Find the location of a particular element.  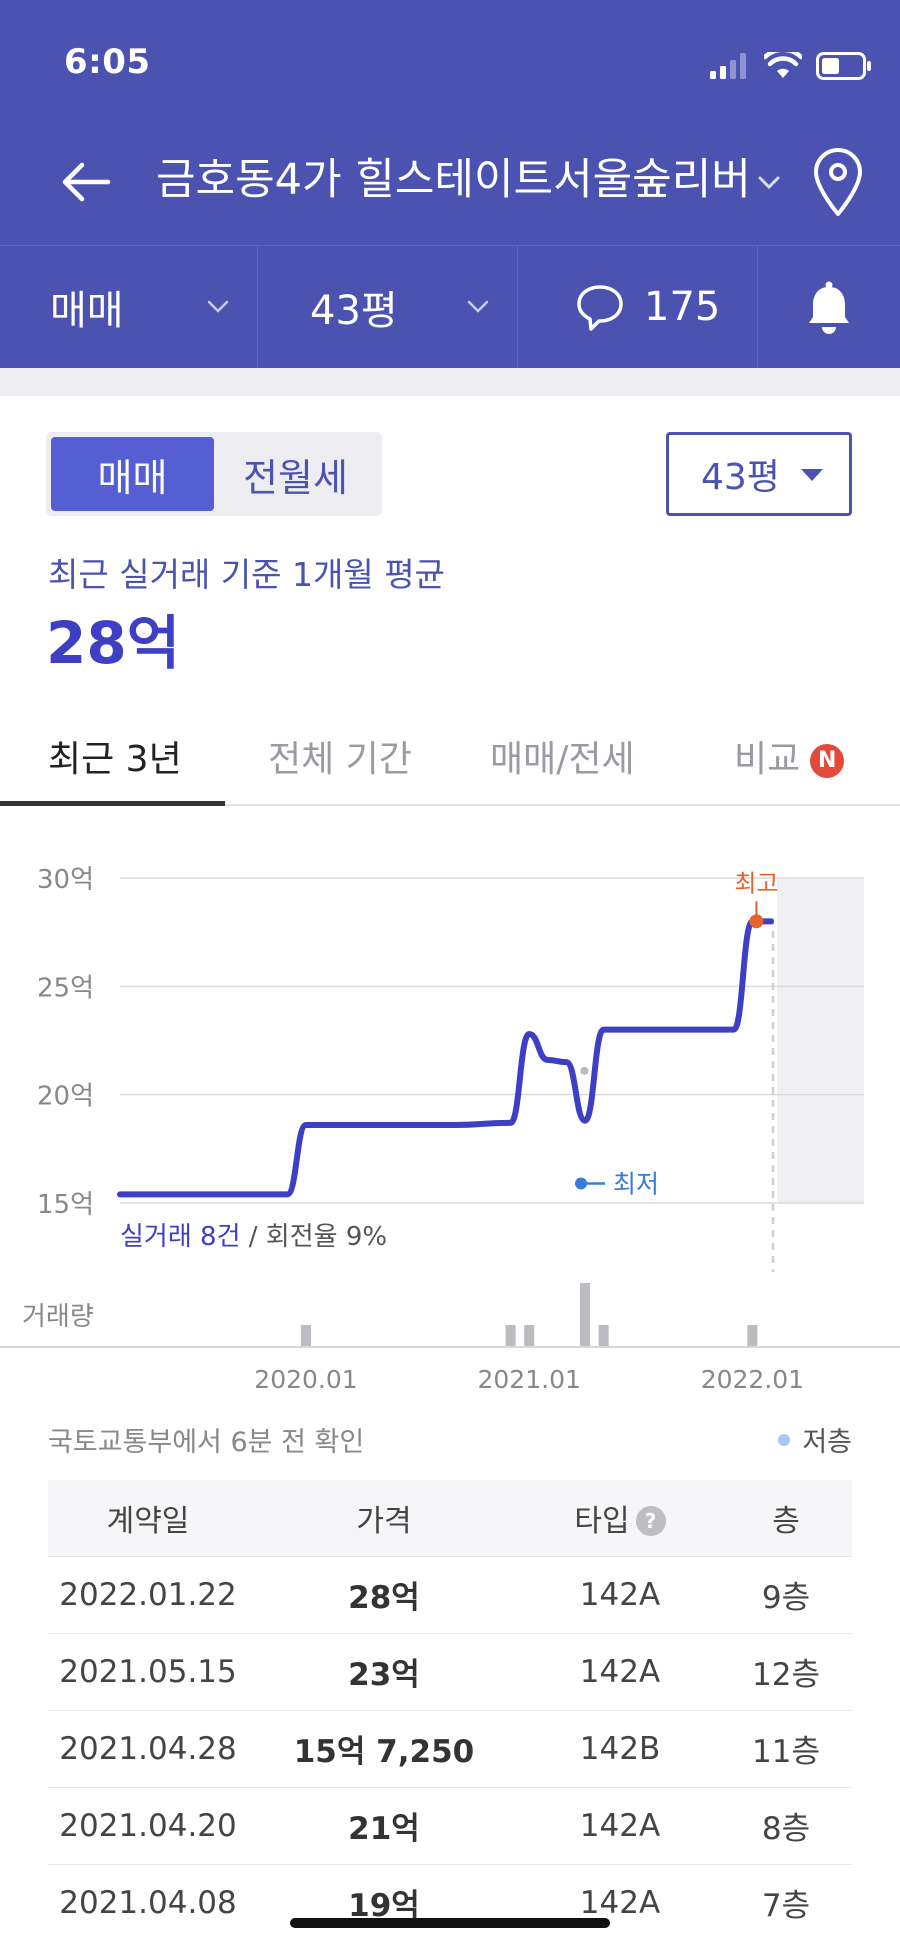

caret-down-icon is located at coordinates (812, 475).